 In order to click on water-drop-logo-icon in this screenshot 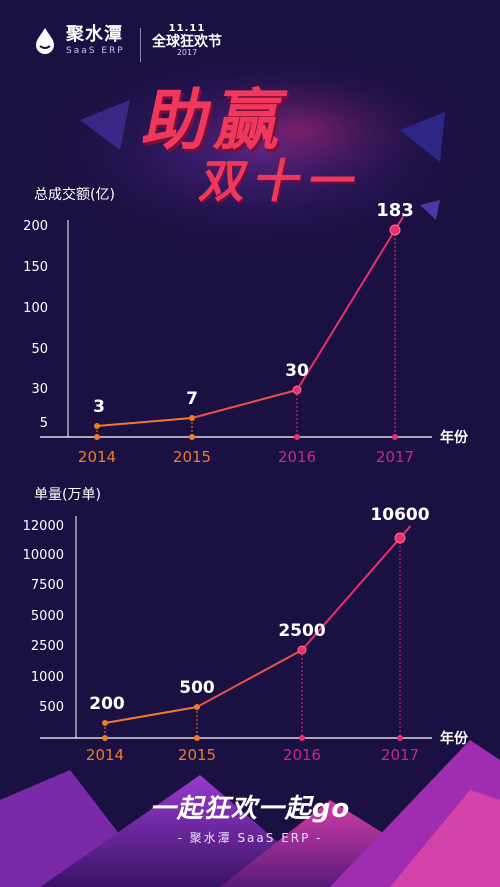, I will do `click(45, 41)`.